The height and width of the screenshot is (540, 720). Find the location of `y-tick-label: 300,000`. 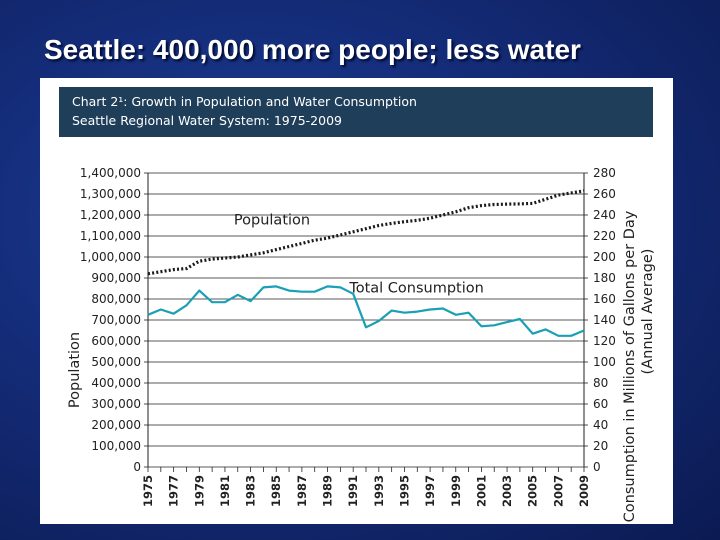

y-tick-label: 300,000 is located at coordinates (116, 404).